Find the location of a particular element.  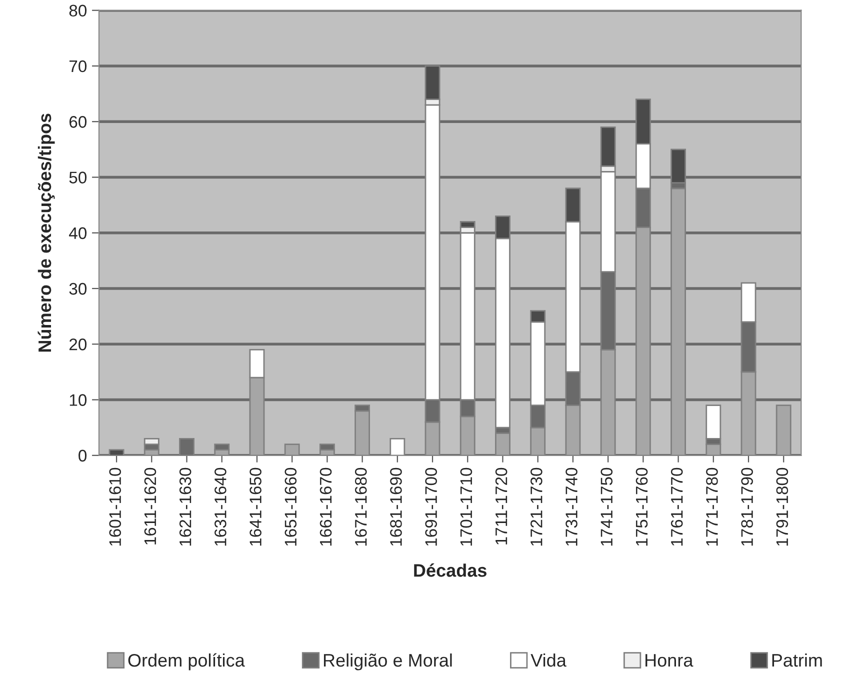

x-tick-label: 1711-1720 is located at coordinates (501, 506).